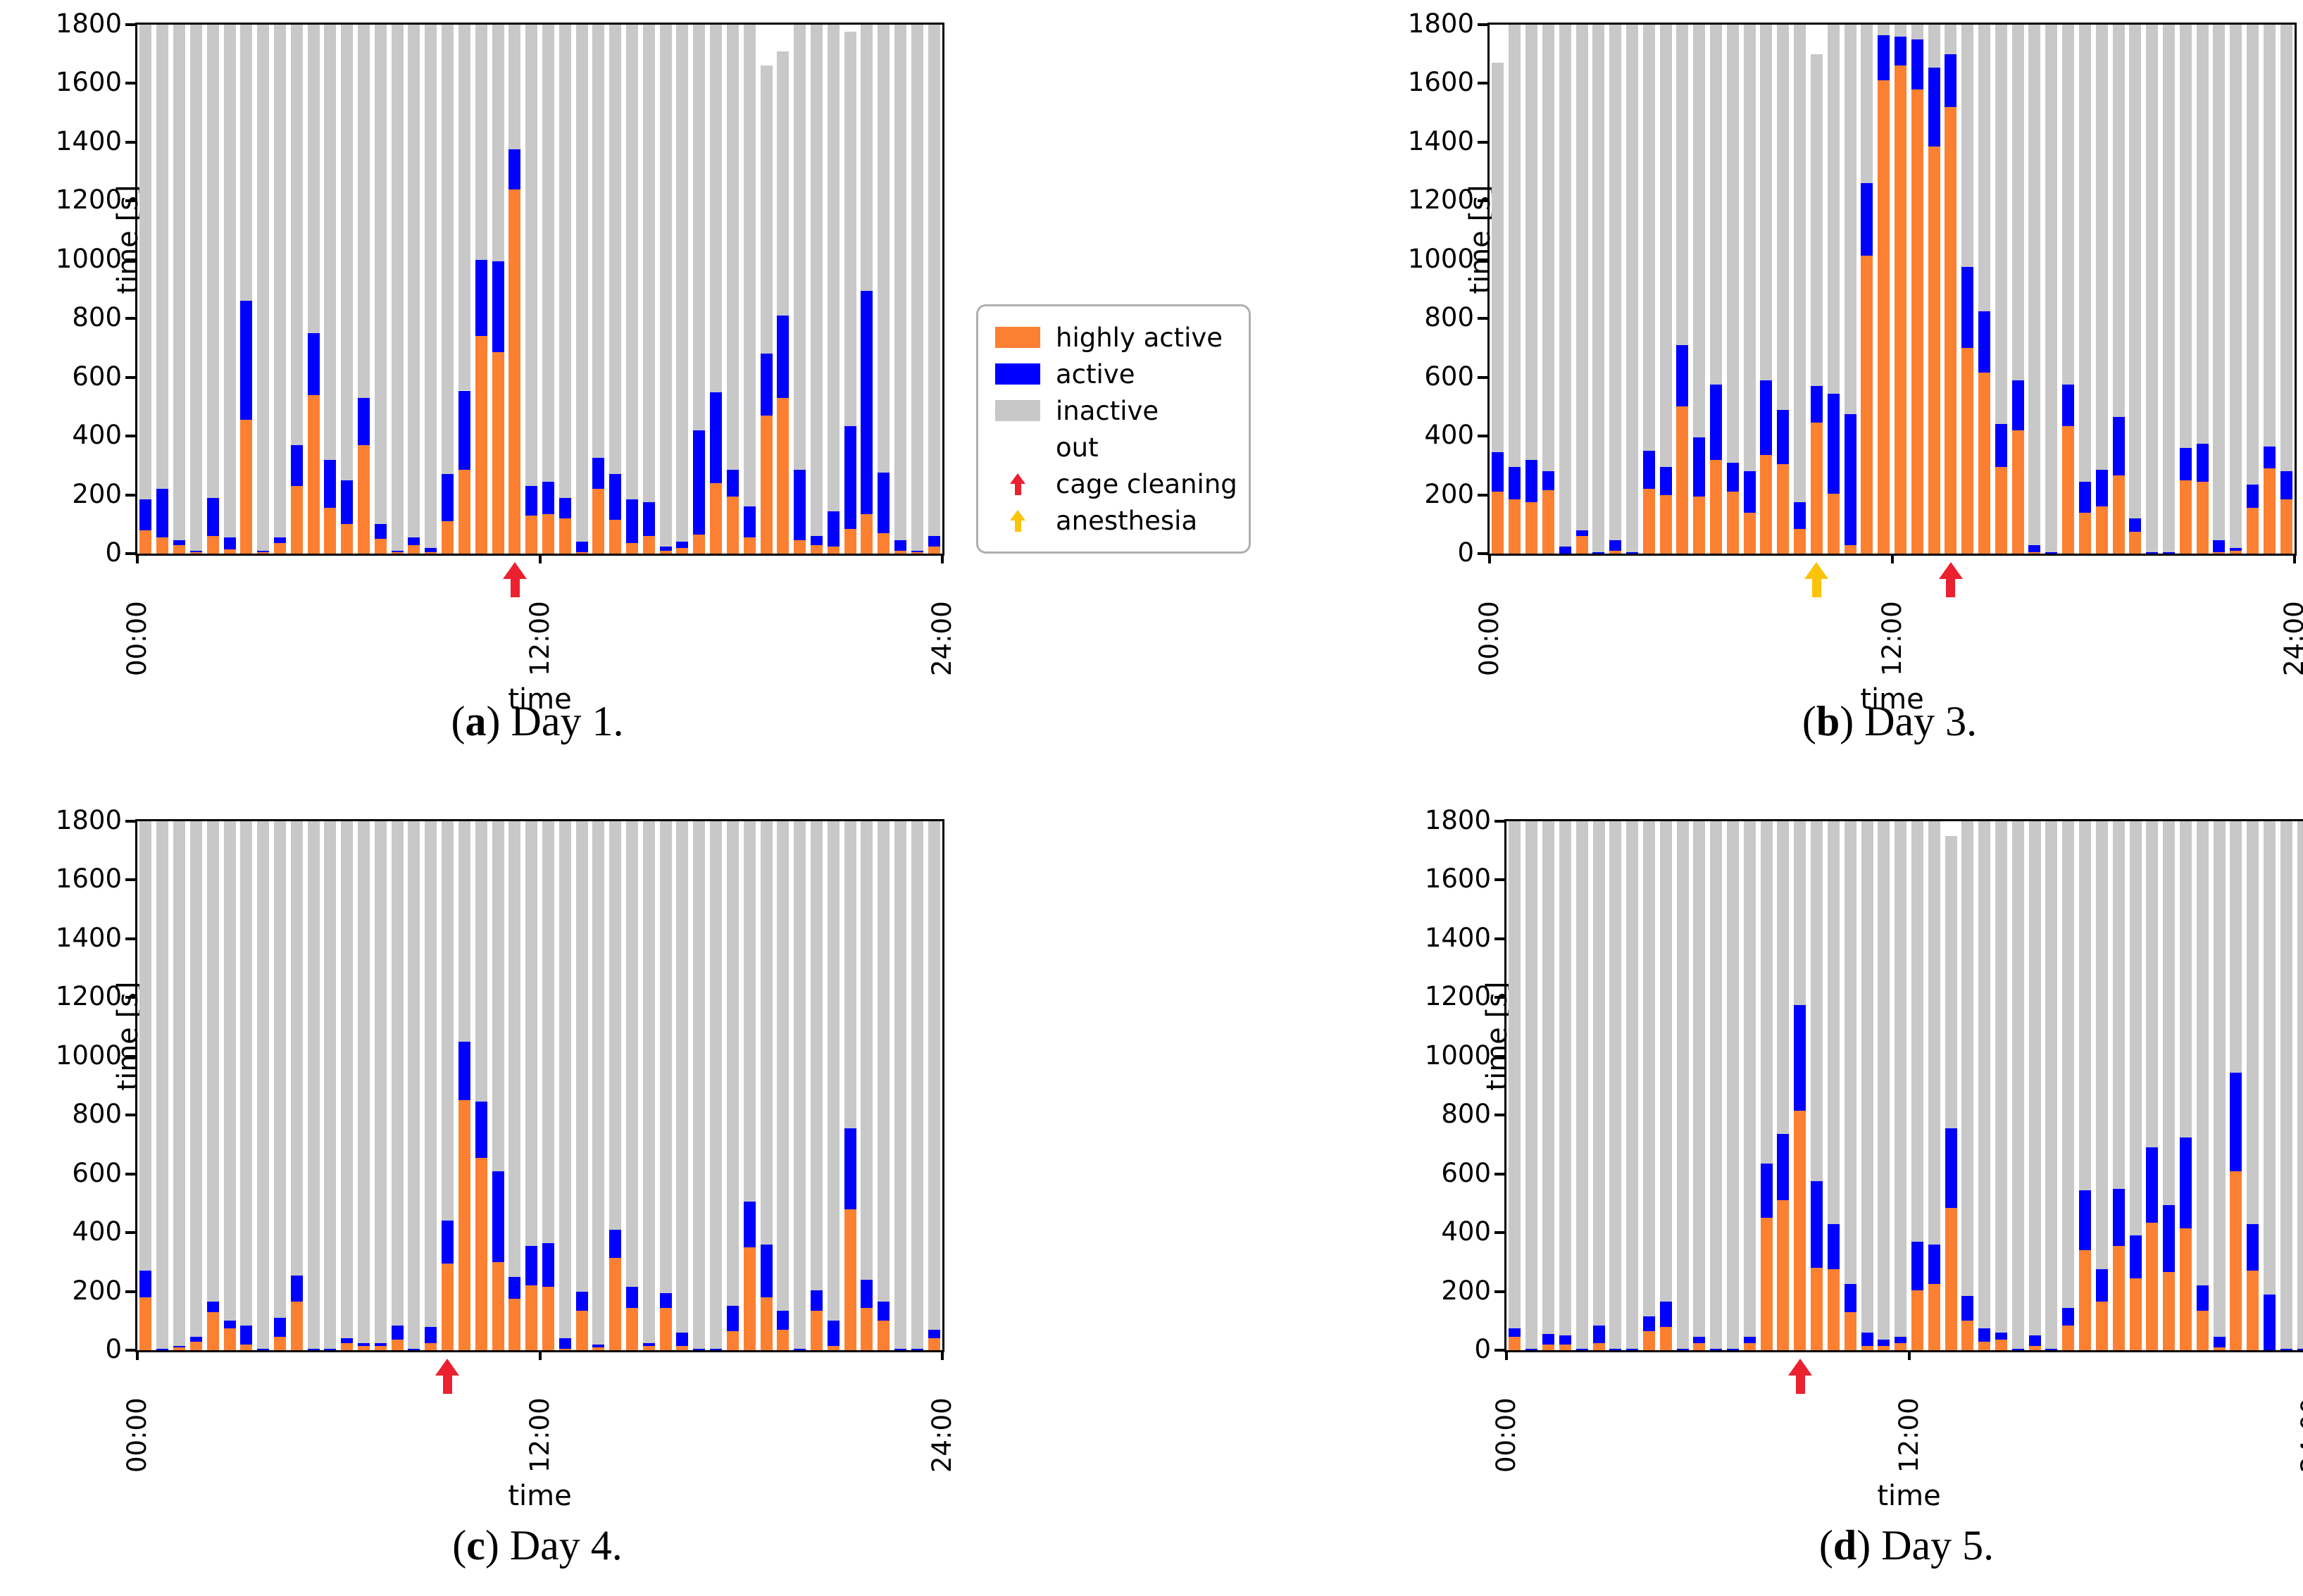 The width and height of the screenshot is (2303, 1596). Describe the element at coordinates (1113, 410) in the screenshot. I see `legend-item: inactive` at that location.